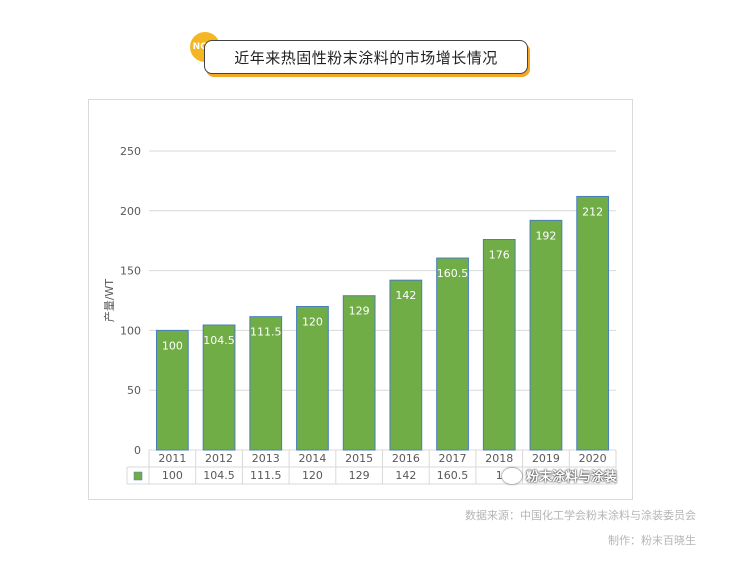  I want to click on watermark-text: 粉末涂料与涂装, so click(572, 477).